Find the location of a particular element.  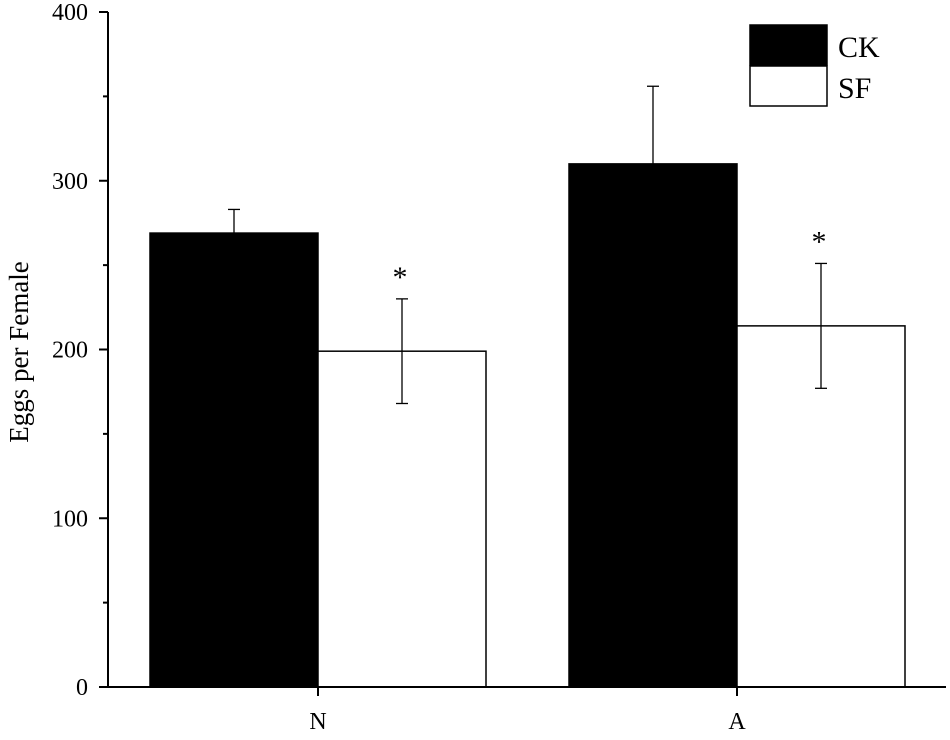

x-tick-label: N is located at coordinates (317, 722).